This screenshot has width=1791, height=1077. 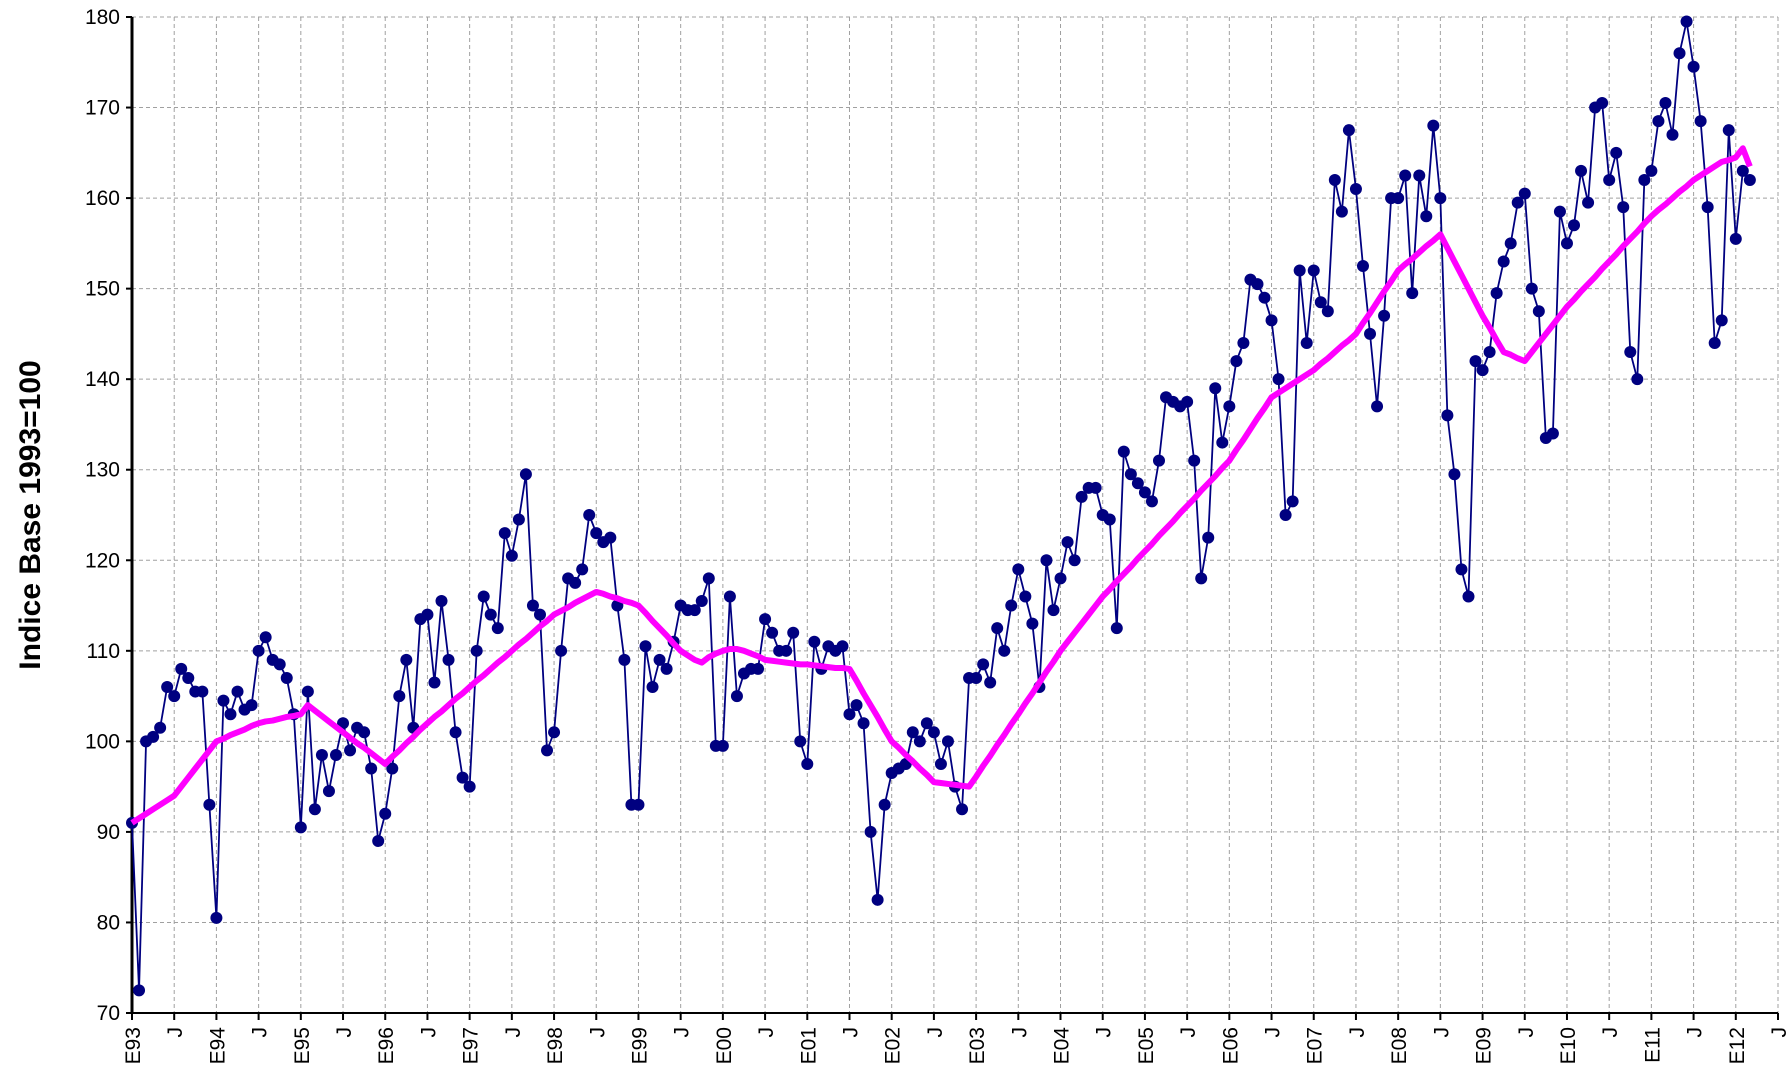 I want to click on x-tick-label: E97, so click(x=471, y=1045).